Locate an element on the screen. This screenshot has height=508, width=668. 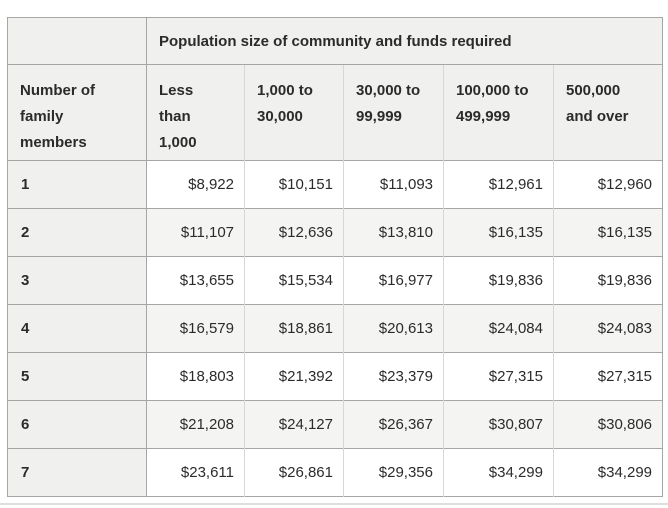
table-row: 1 $8,922 $10,151 $11,093 $12,961 $12,960 is located at coordinates (335, 184).